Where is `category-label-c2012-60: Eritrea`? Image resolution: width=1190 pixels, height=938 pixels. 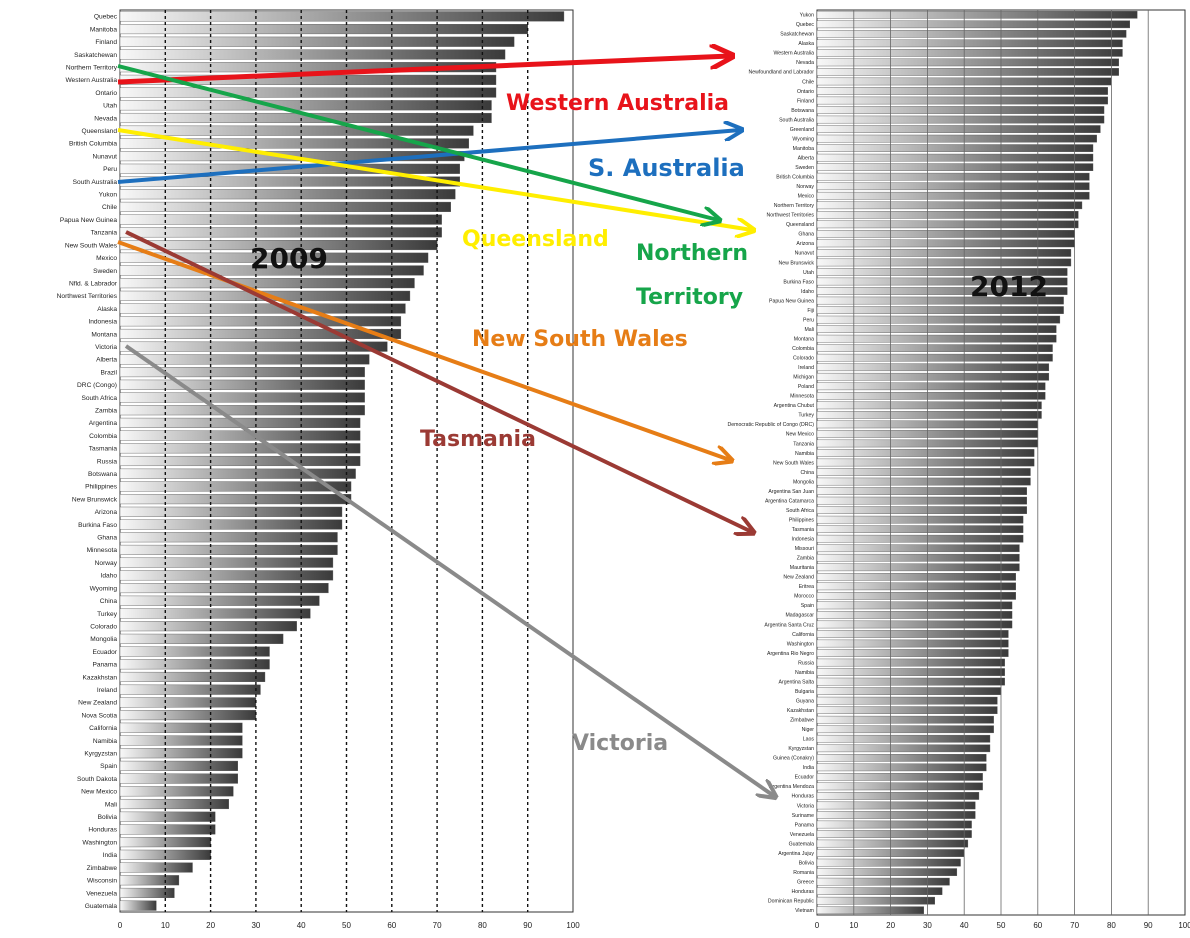 category-label-c2012-60: Eritrea is located at coordinates (806, 587).